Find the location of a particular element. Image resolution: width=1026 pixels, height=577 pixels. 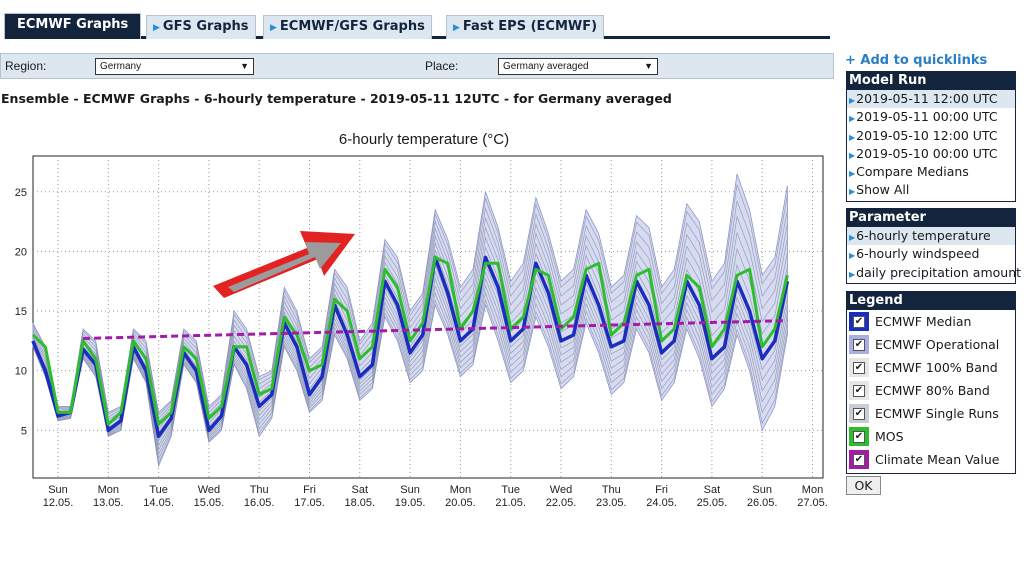

legend-item: ✔ ECMWF 100% Band is located at coordinates (931, 367).